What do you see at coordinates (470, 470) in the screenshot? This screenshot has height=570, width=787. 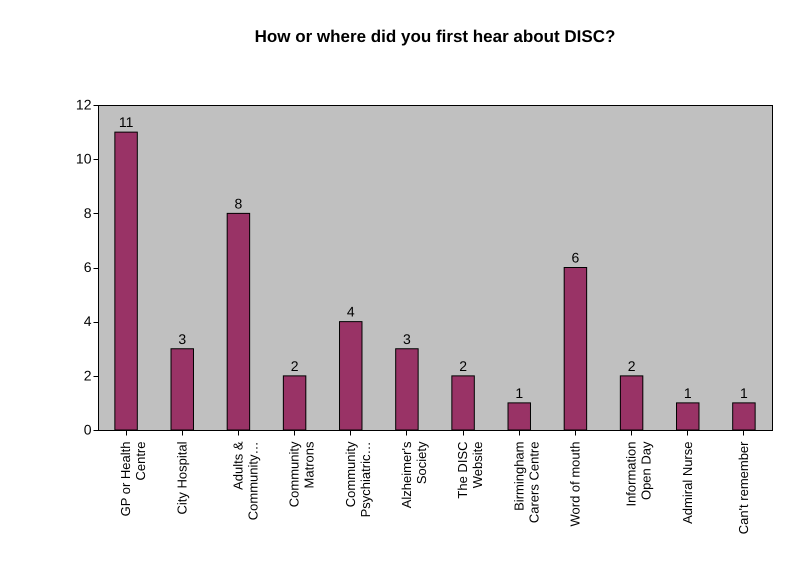 I see `x-tick-label: The DISC Website` at bounding box center [470, 470].